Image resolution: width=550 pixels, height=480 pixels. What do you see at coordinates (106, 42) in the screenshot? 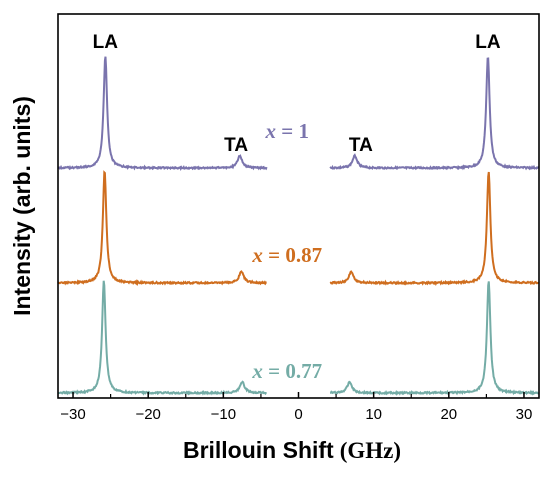
I see `la-label-left: LA` at bounding box center [106, 42].